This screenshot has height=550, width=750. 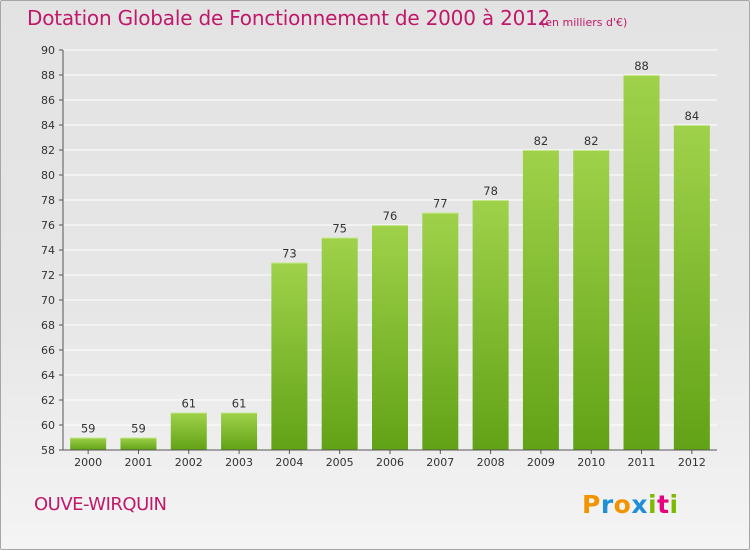 What do you see at coordinates (138, 444) in the screenshot?
I see `bar-2001` at bounding box center [138, 444].